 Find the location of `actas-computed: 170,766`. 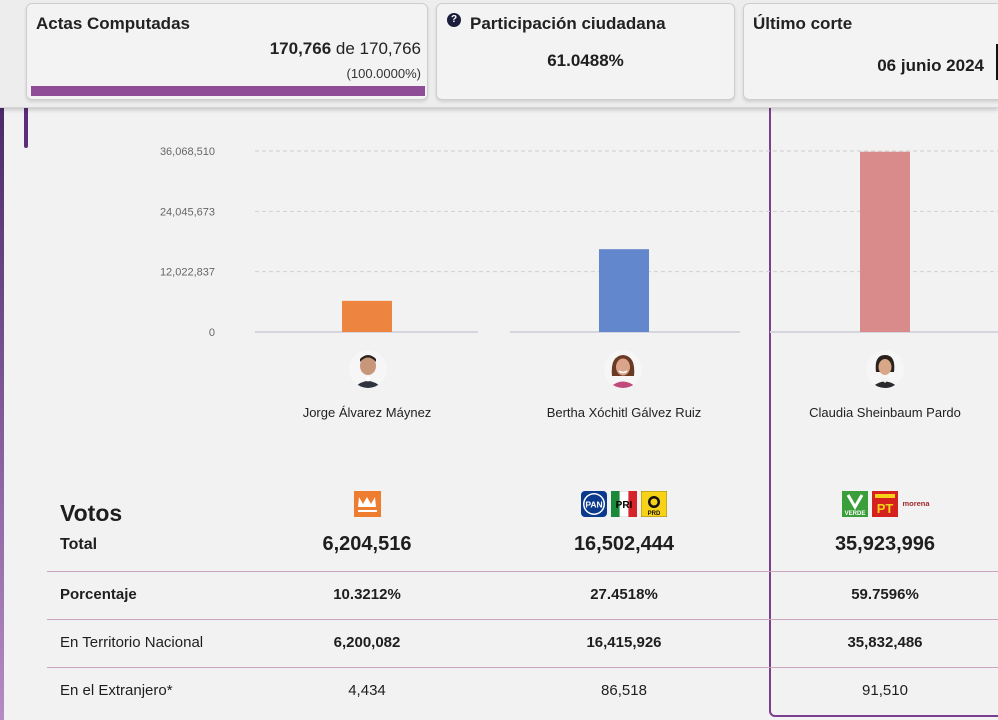

actas-computed: 170,766 is located at coordinates (300, 48).